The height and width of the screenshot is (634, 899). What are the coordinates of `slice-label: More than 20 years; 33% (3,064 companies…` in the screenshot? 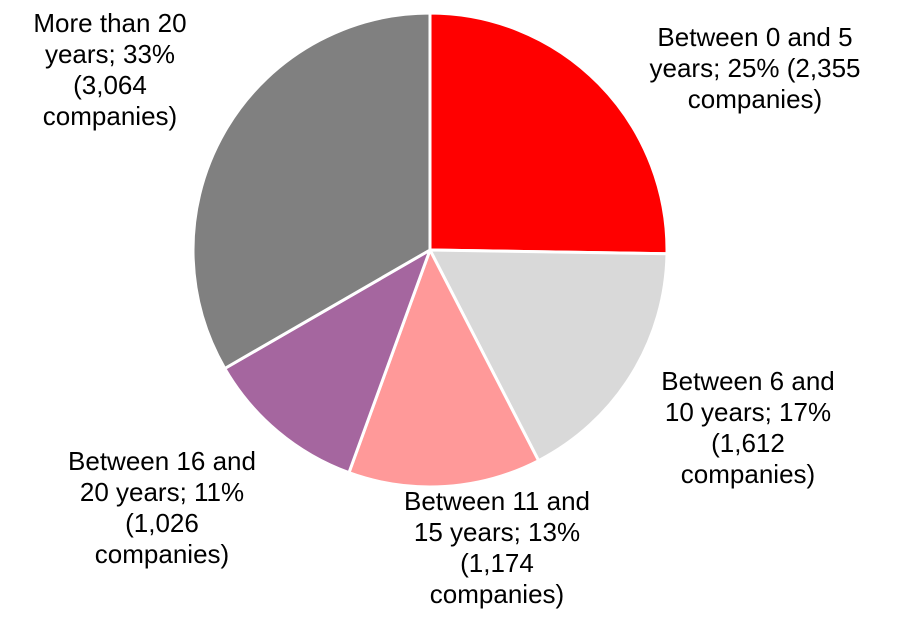 It's located at (110, 69).